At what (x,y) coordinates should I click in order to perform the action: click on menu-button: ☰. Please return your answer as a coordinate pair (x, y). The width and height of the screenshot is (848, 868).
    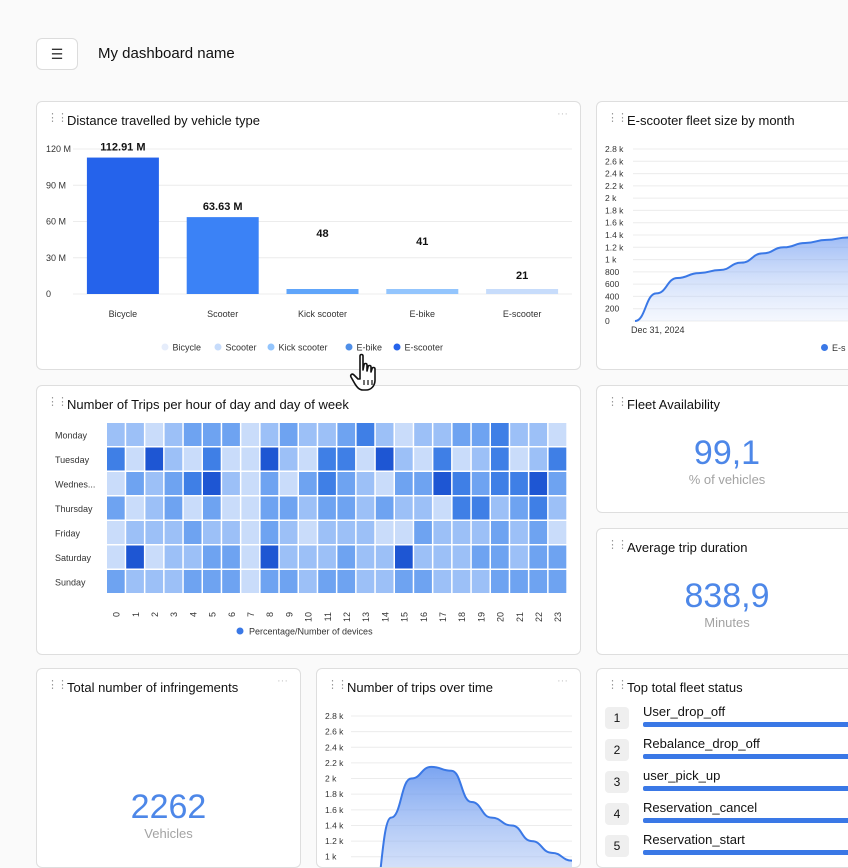
    Looking at the image, I should click on (57, 54).